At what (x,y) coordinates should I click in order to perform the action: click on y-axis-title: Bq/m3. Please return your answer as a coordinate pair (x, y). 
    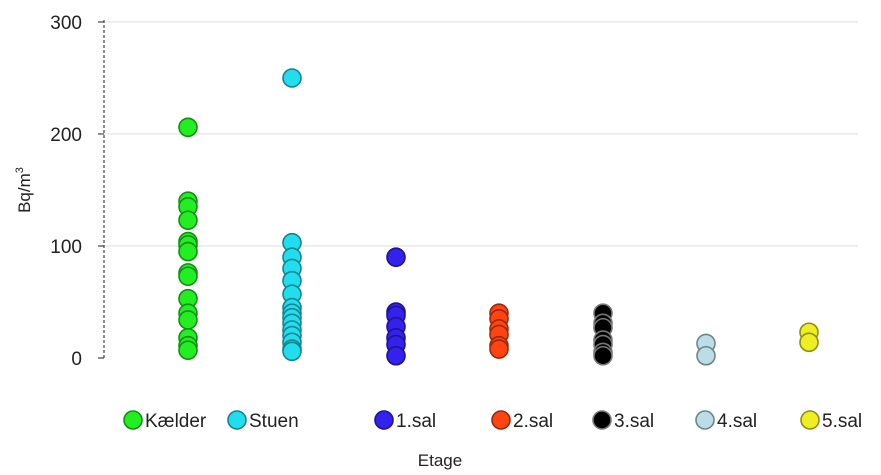
    Looking at the image, I should click on (24, 190).